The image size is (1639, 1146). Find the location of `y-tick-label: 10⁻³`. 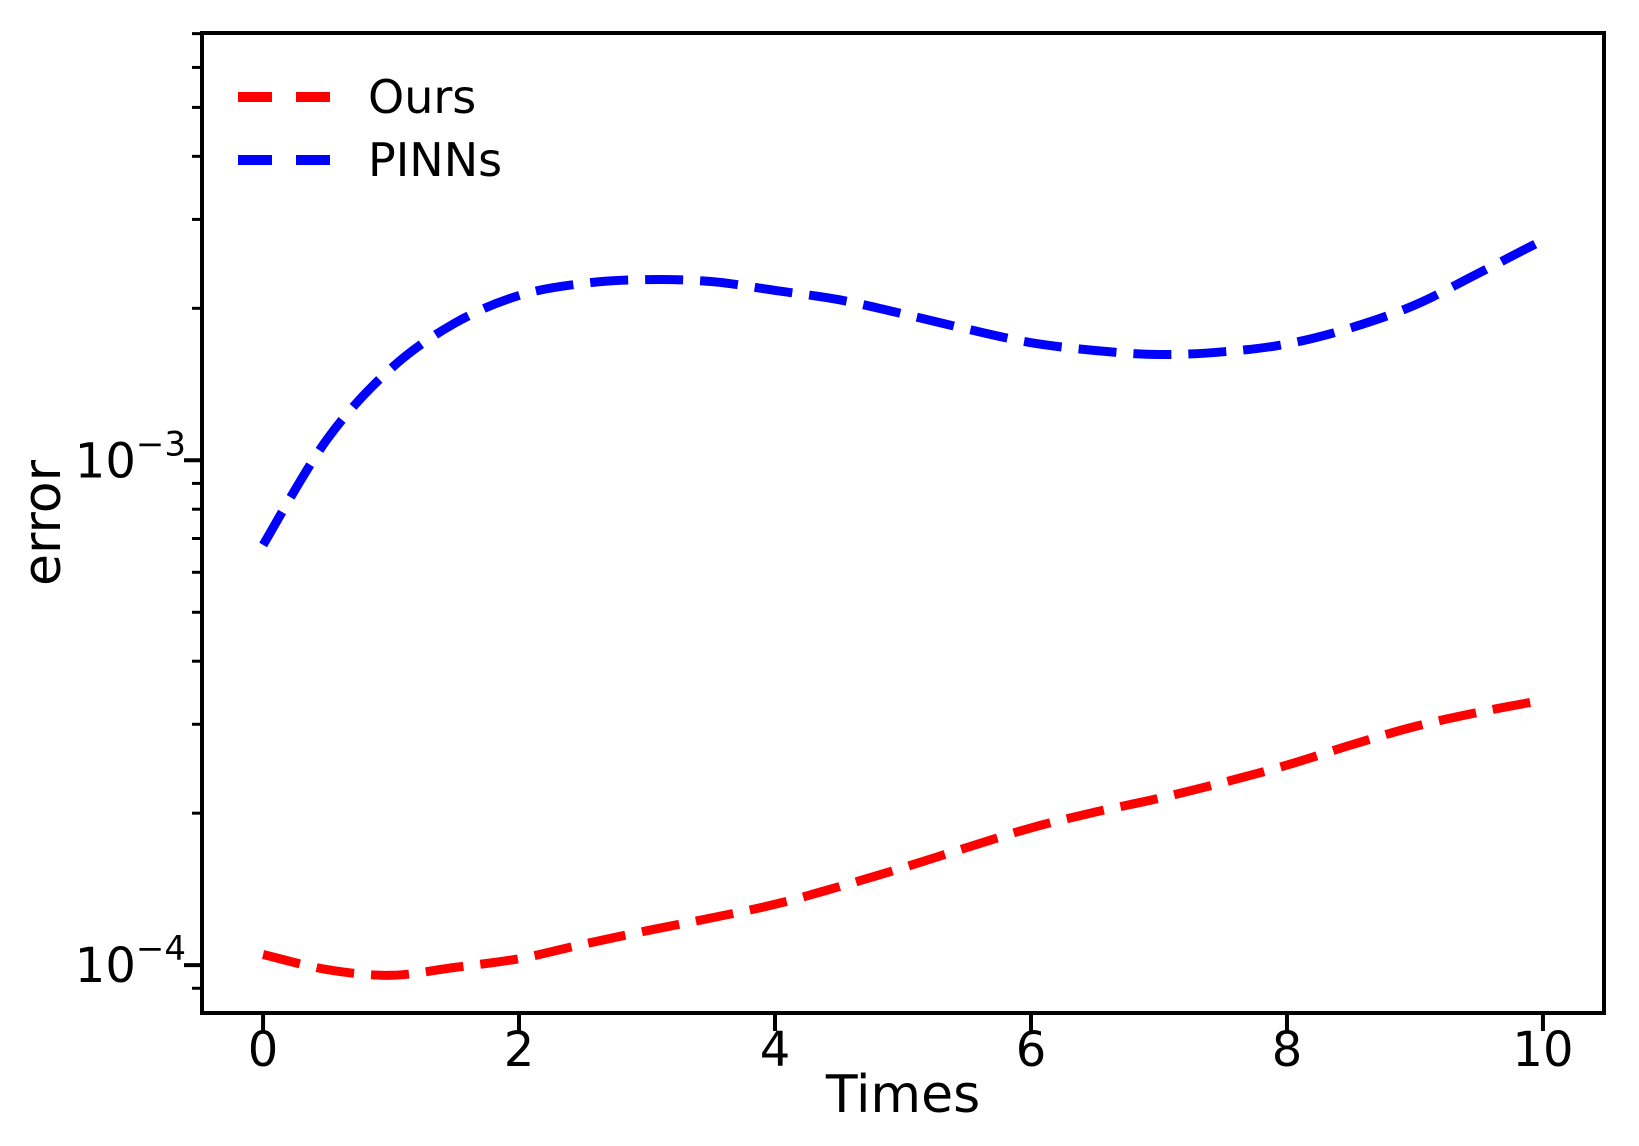

y-tick-label: 10⁻³ is located at coordinates (130, 456).